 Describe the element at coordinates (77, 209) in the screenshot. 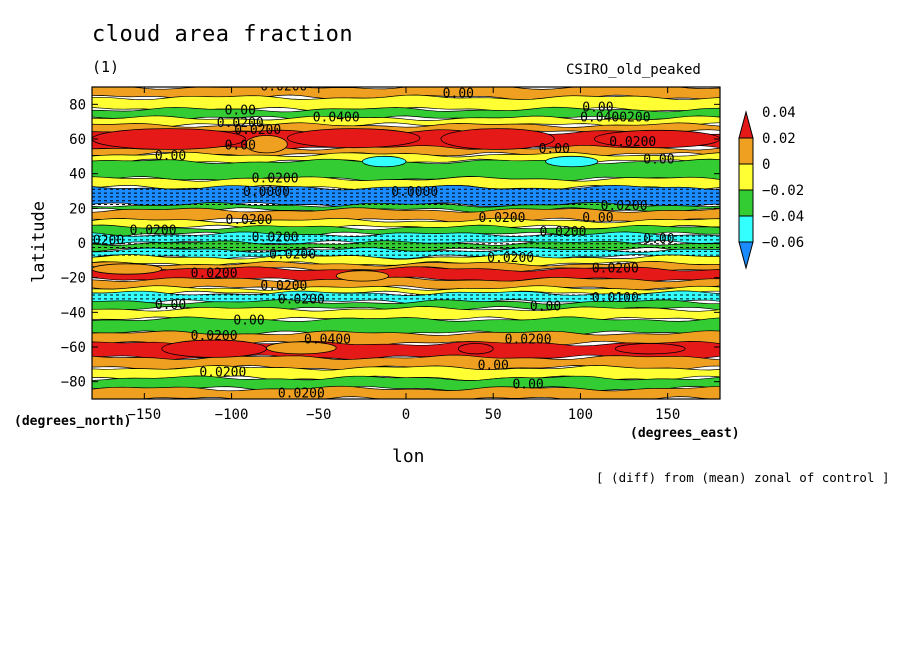

I see `y-tick-label: 20` at that location.